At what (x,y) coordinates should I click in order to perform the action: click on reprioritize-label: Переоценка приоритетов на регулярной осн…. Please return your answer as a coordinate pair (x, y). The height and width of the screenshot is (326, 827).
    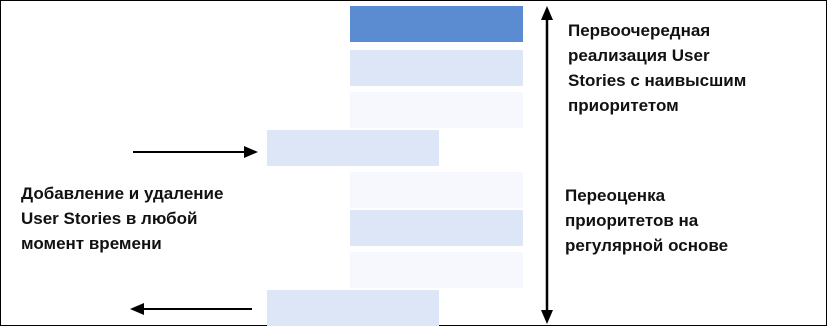
    Looking at the image, I should click on (647, 220).